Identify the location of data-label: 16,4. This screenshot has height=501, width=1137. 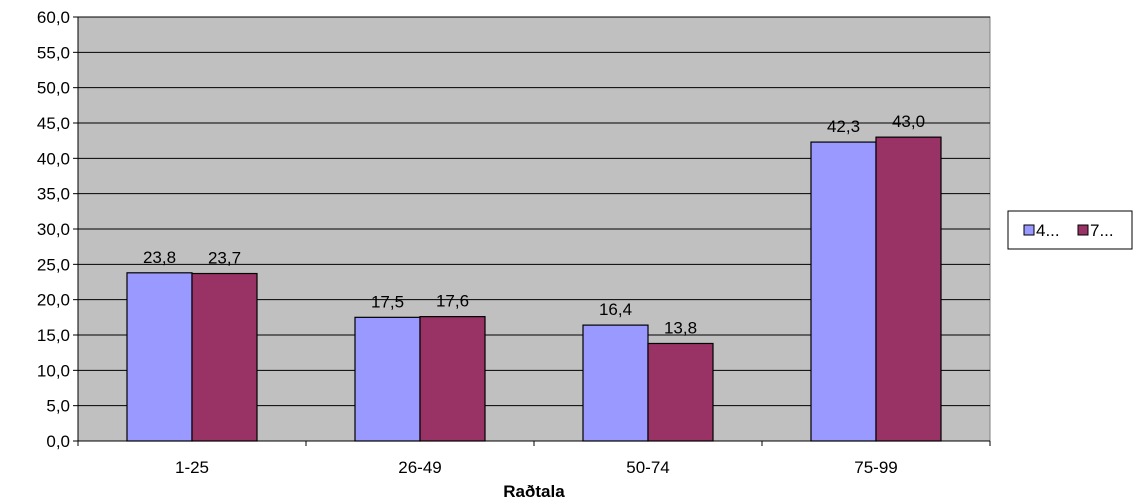
(615, 309).